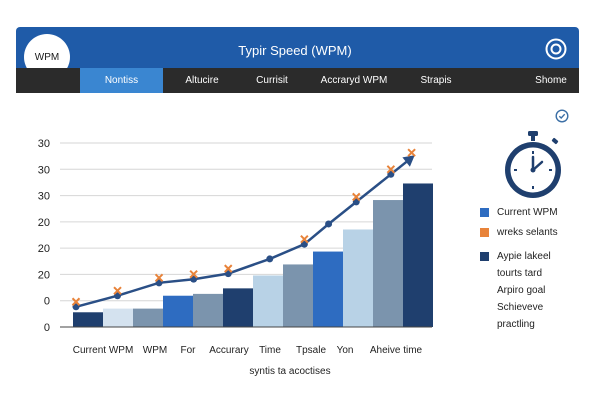 The height and width of the screenshot is (420, 600). What do you see at coordinates (295, 50) in the screenshot?
I see `page-title: Typir Speed (WPM)` at bounding box center [295, 50].